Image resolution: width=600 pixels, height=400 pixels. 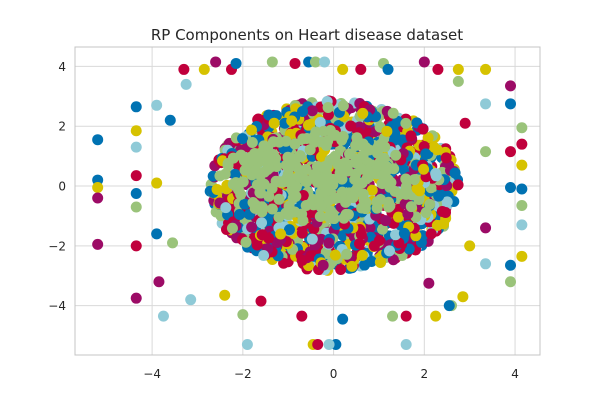 What do you see at coordinates (243, 374) in the screenshot?
I see `x-tick-label: −2` at bounding box center [243, 374].